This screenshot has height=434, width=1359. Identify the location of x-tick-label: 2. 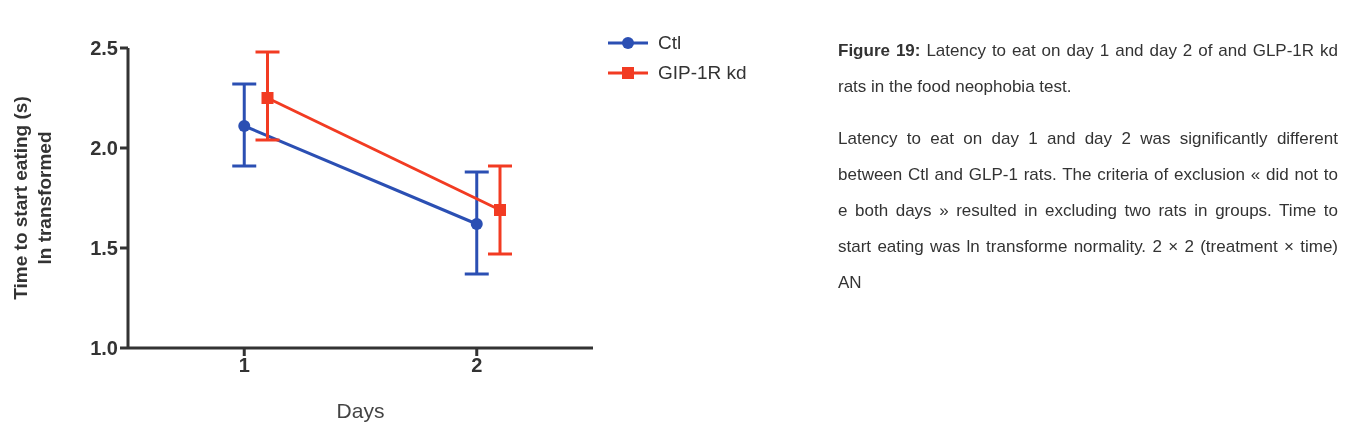
(477, 365).